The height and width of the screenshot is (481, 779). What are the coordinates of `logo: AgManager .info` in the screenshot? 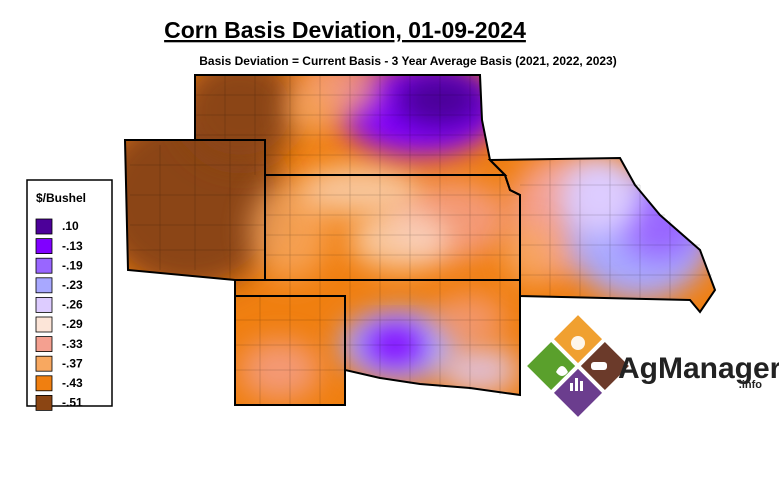 It's located at (653, 366).